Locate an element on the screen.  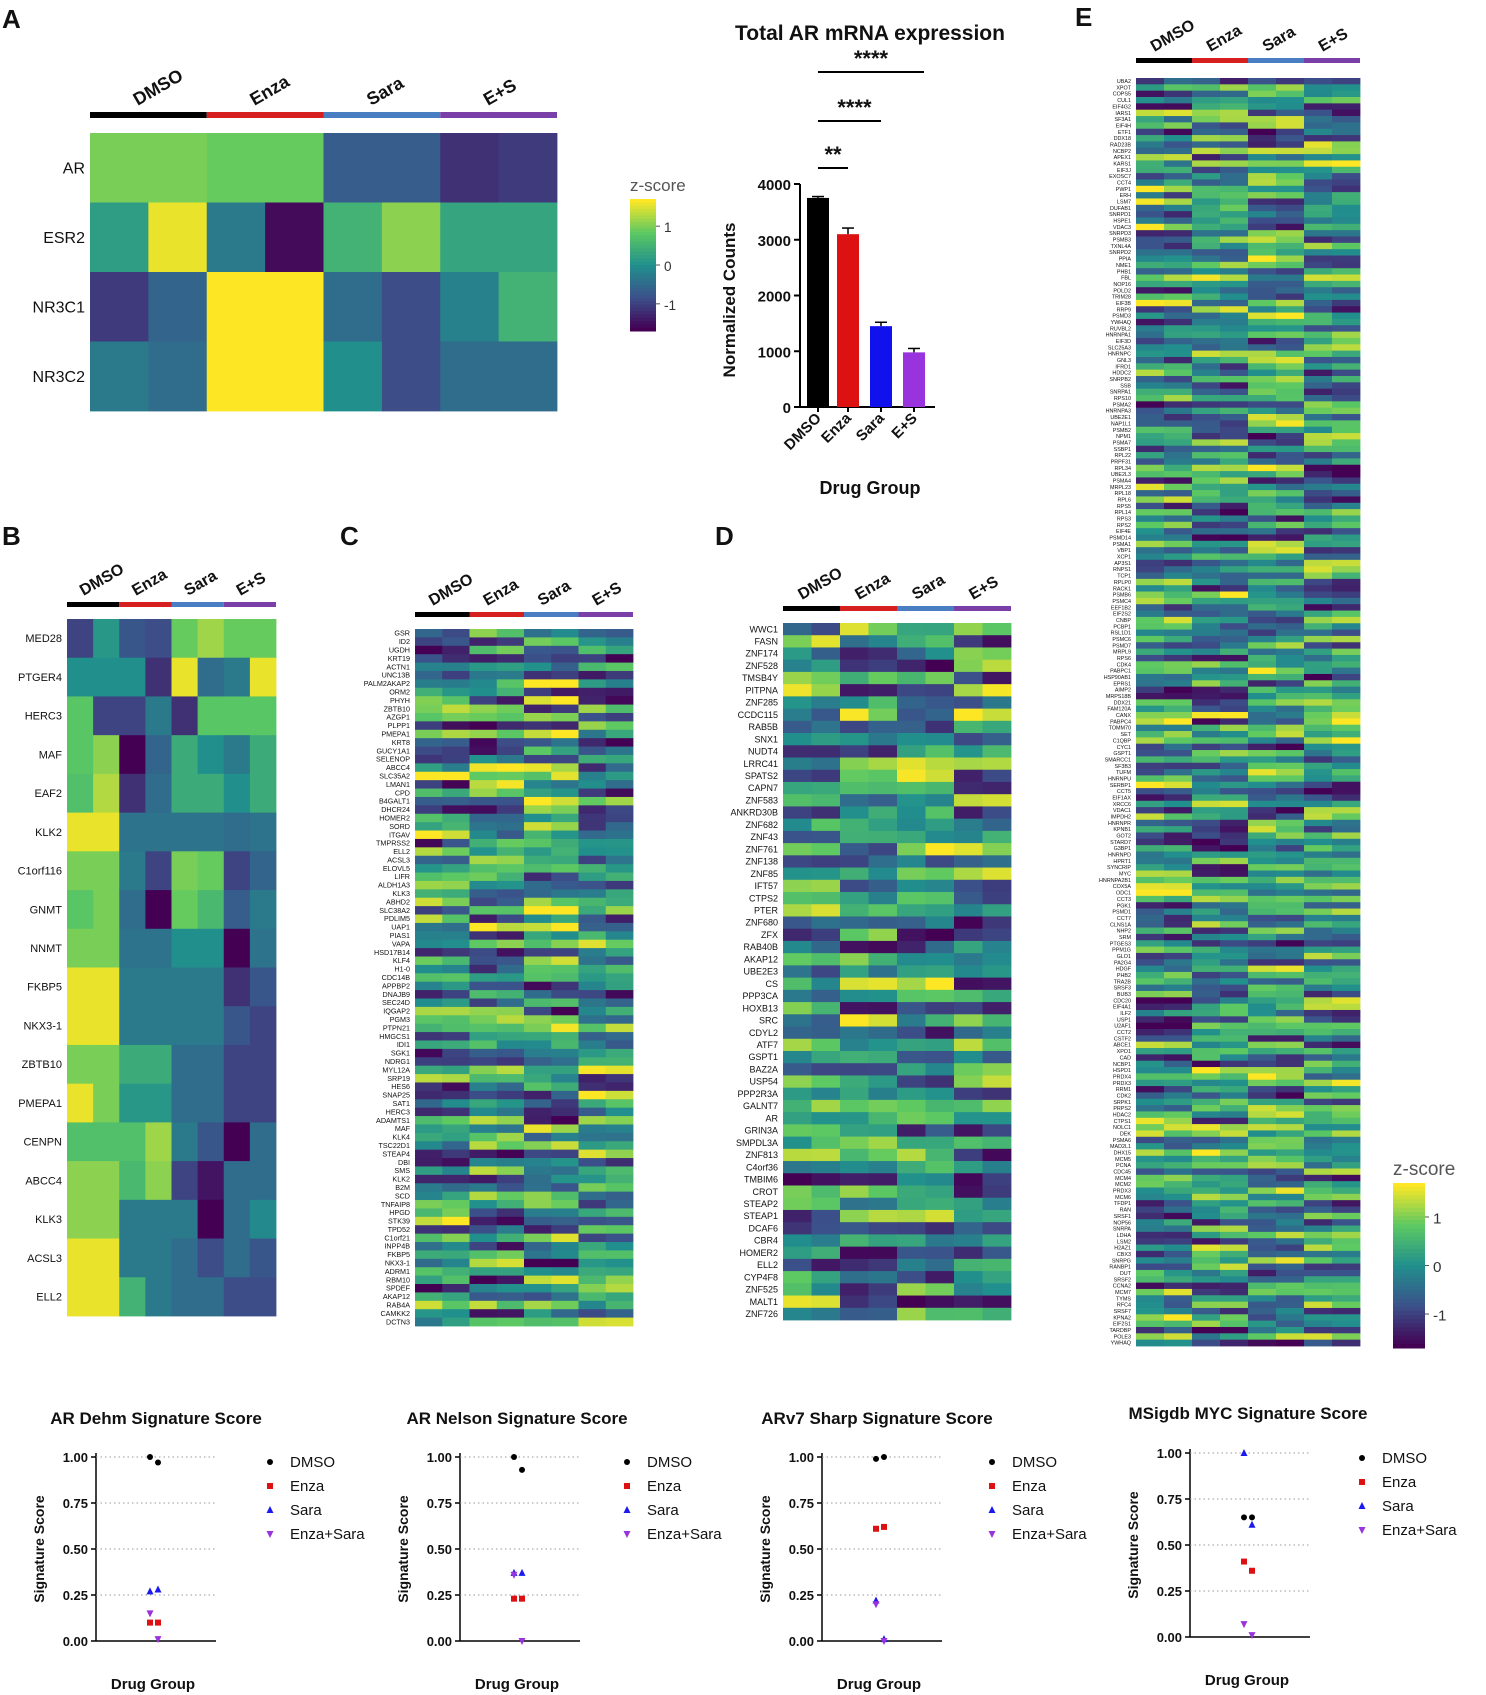
row-label: PMEPA1 is located at coordinates (40, 1104).